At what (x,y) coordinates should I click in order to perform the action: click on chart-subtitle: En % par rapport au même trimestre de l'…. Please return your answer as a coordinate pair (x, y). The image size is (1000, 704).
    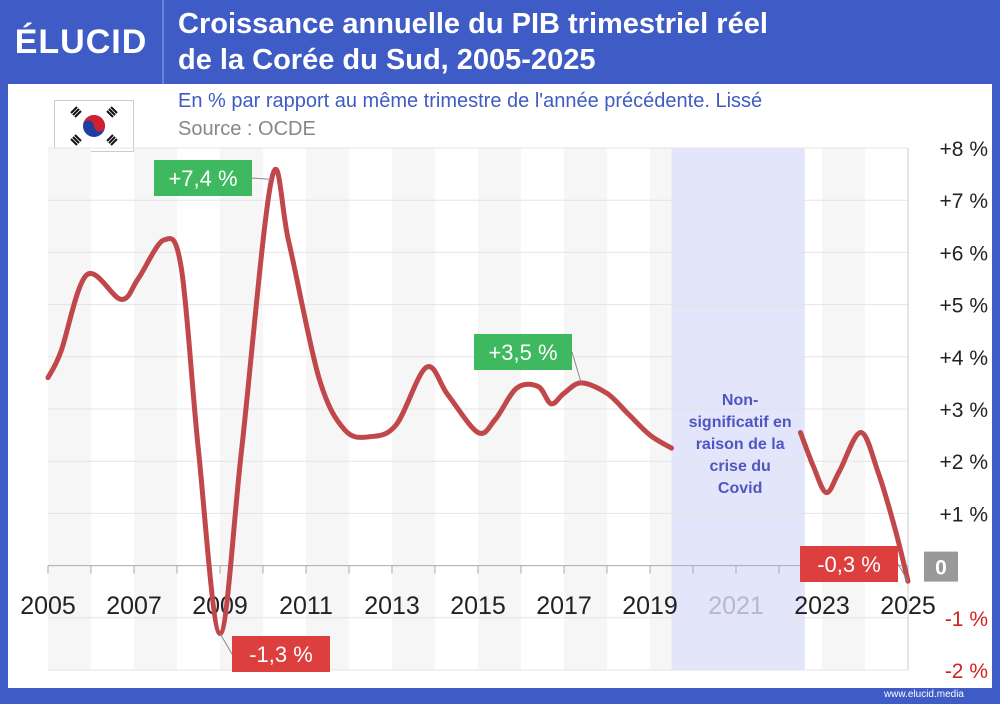
    Looking at the image, I should click on (470, 101).